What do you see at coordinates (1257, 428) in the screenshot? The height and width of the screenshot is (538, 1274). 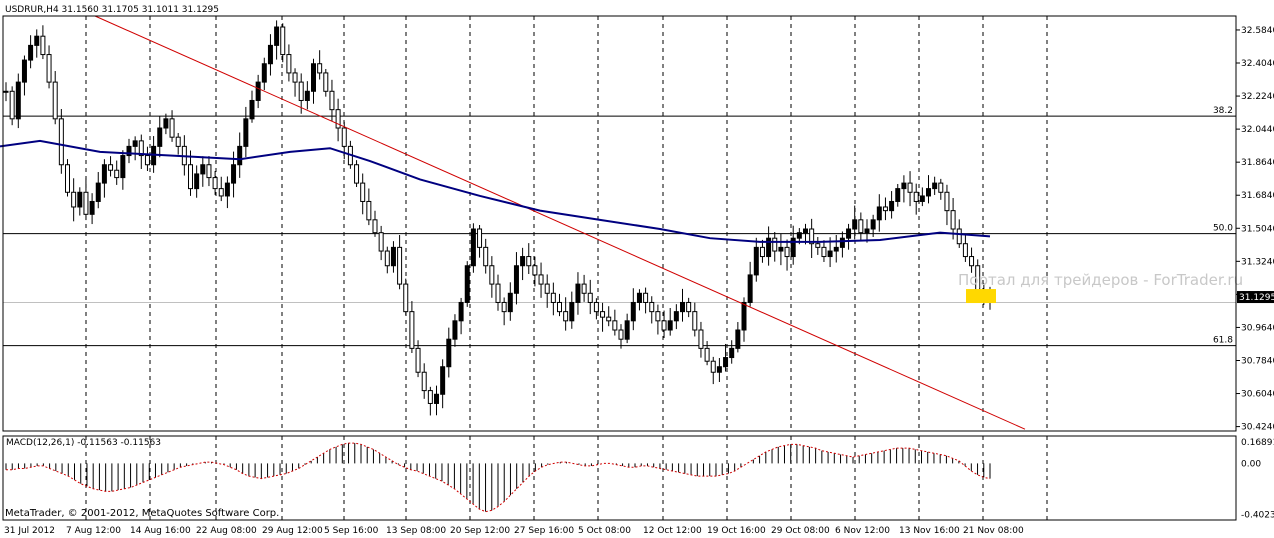 I see `y-tick-label: 30.4240` at bounding box center [1257, 428].